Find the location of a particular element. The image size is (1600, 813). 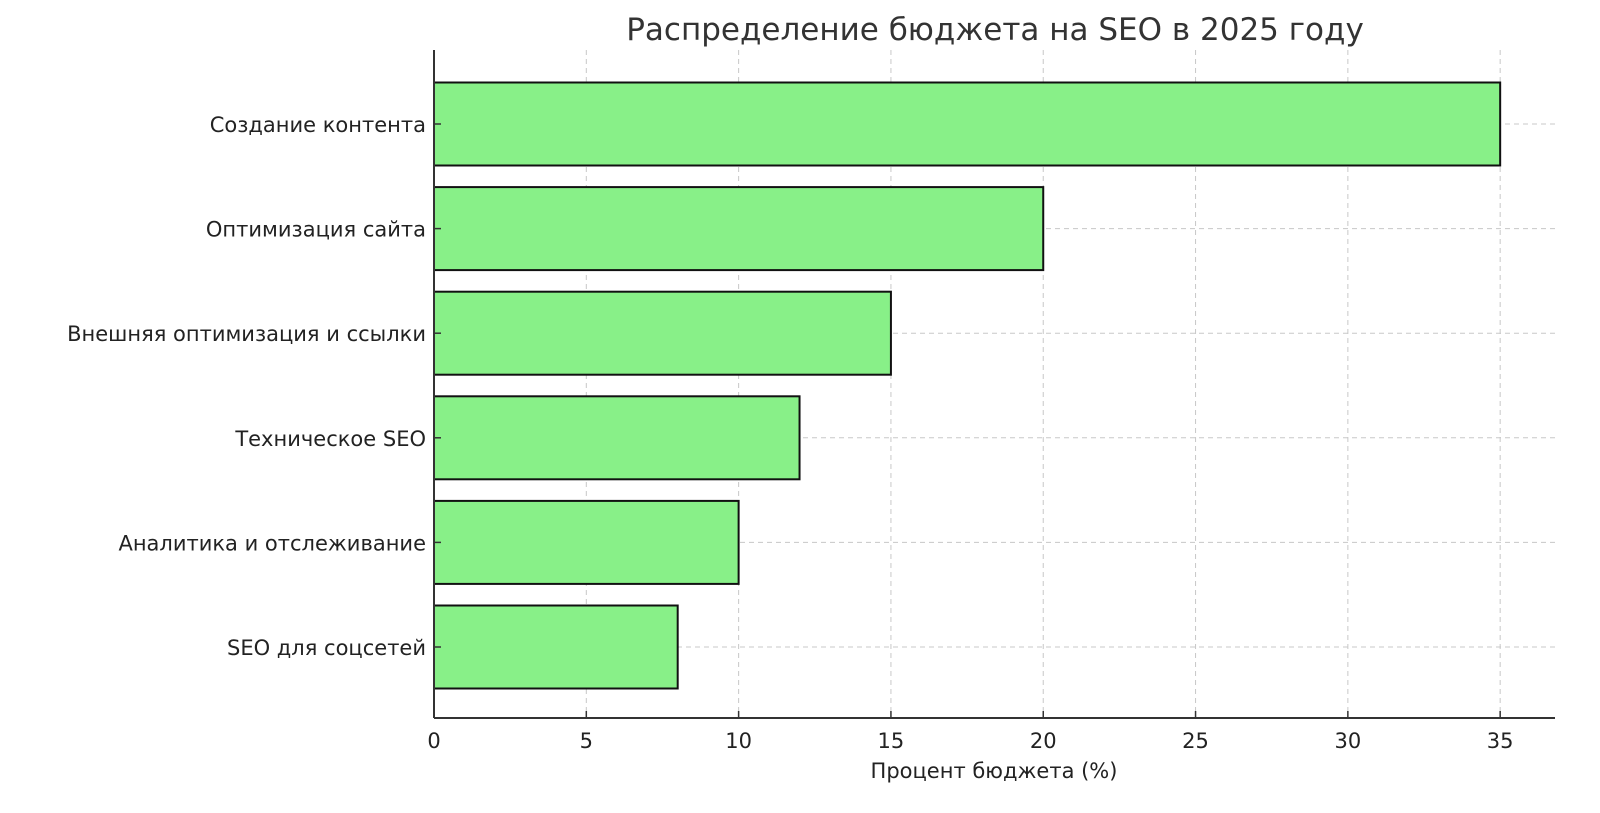

y-tick-label: Внешняя оптимизация и ссылки is located at coordinates (246, 334).